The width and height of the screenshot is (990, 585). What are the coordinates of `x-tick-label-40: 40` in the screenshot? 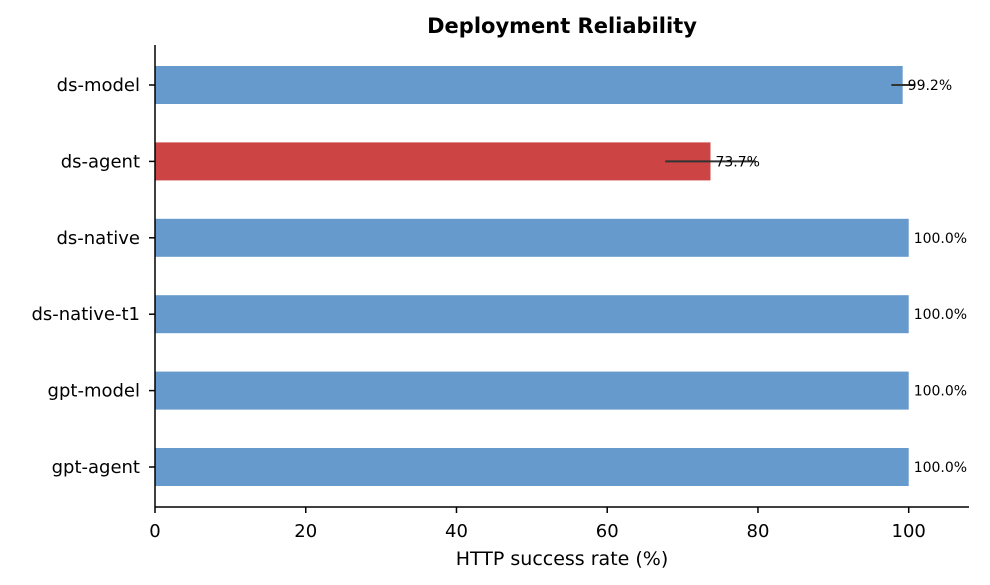 It's located at (456, 531).